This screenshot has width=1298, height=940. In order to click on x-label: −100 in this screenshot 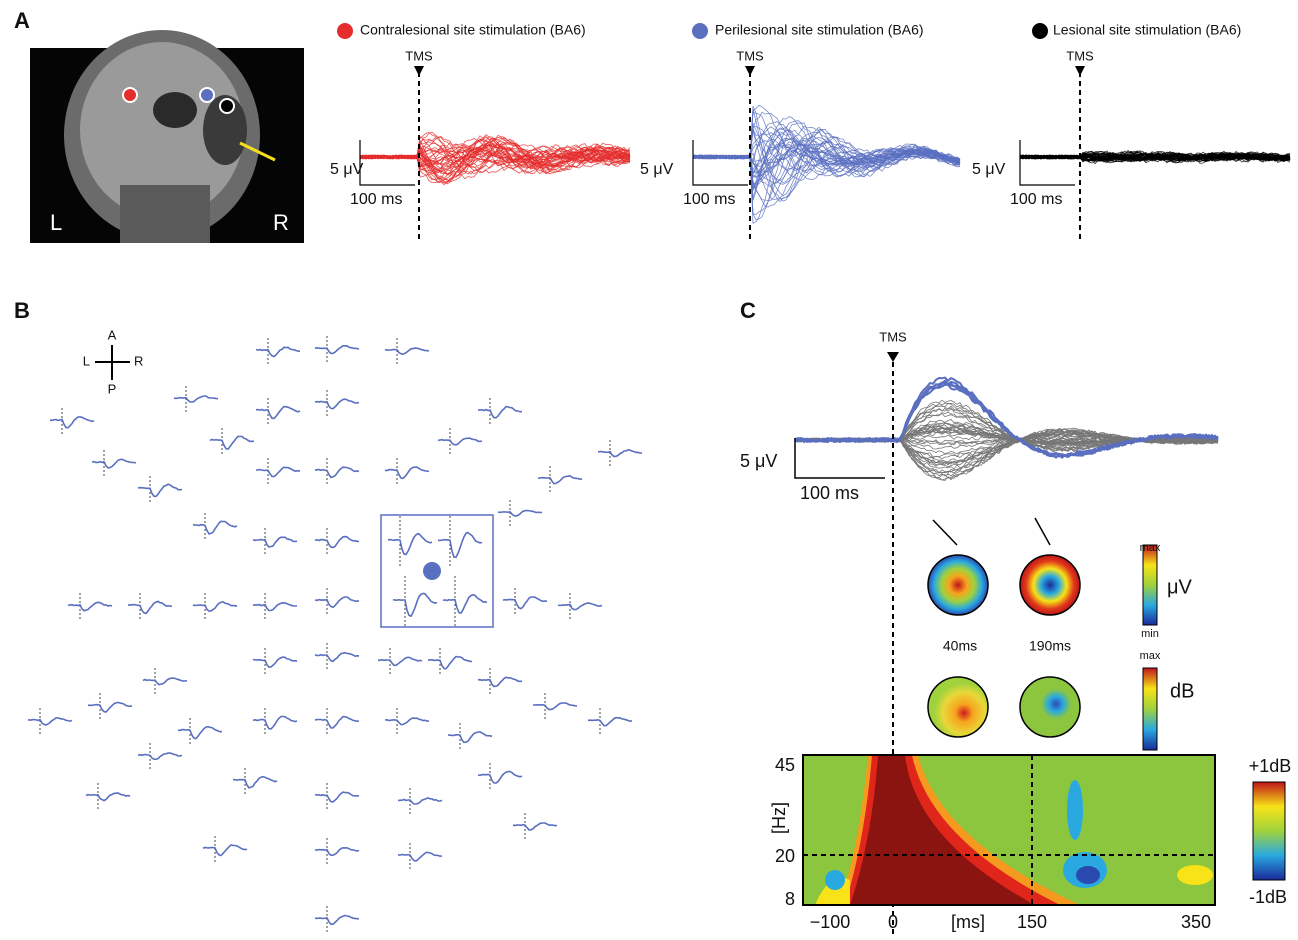, I will do `click(830, 922)`.